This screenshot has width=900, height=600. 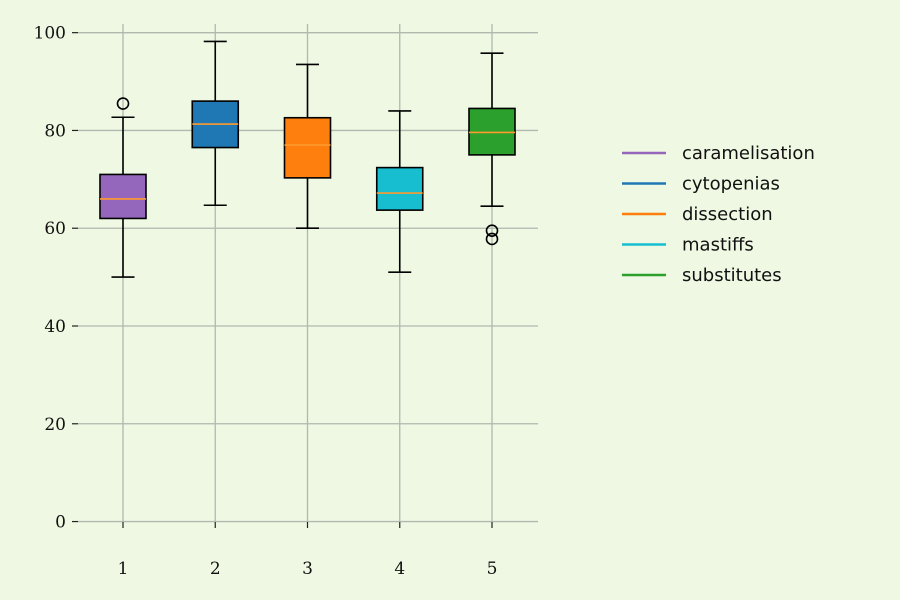 I want to click on legend-entry: dissection, so click(x=697, y=214).